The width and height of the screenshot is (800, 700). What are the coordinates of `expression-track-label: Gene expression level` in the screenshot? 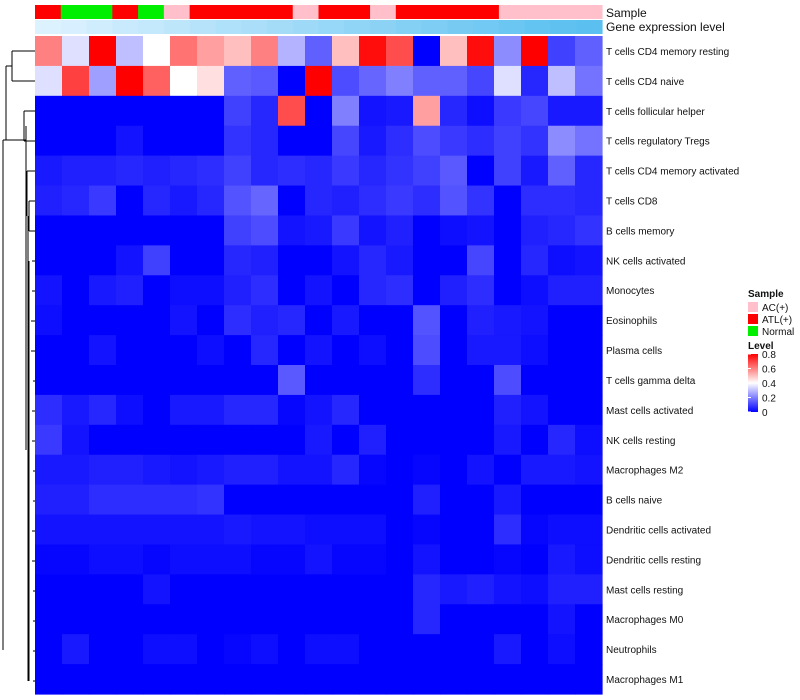 It's located at (665, 27).